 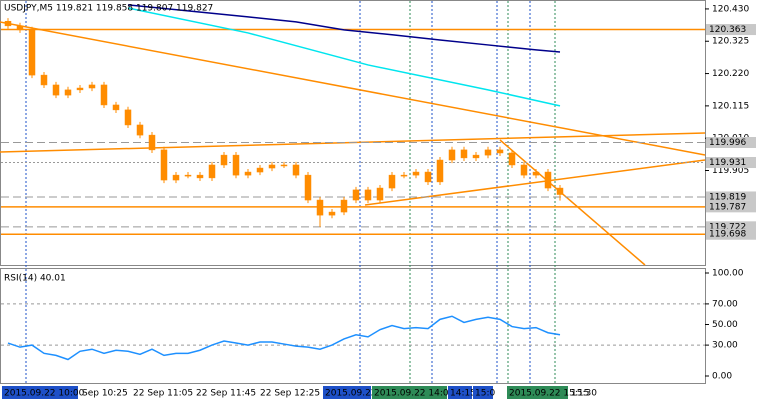 What do you see at coordinates (463, 394) in the screenshot?
I see `x-tick-label: 14:15` at bounding box center [463, 394].